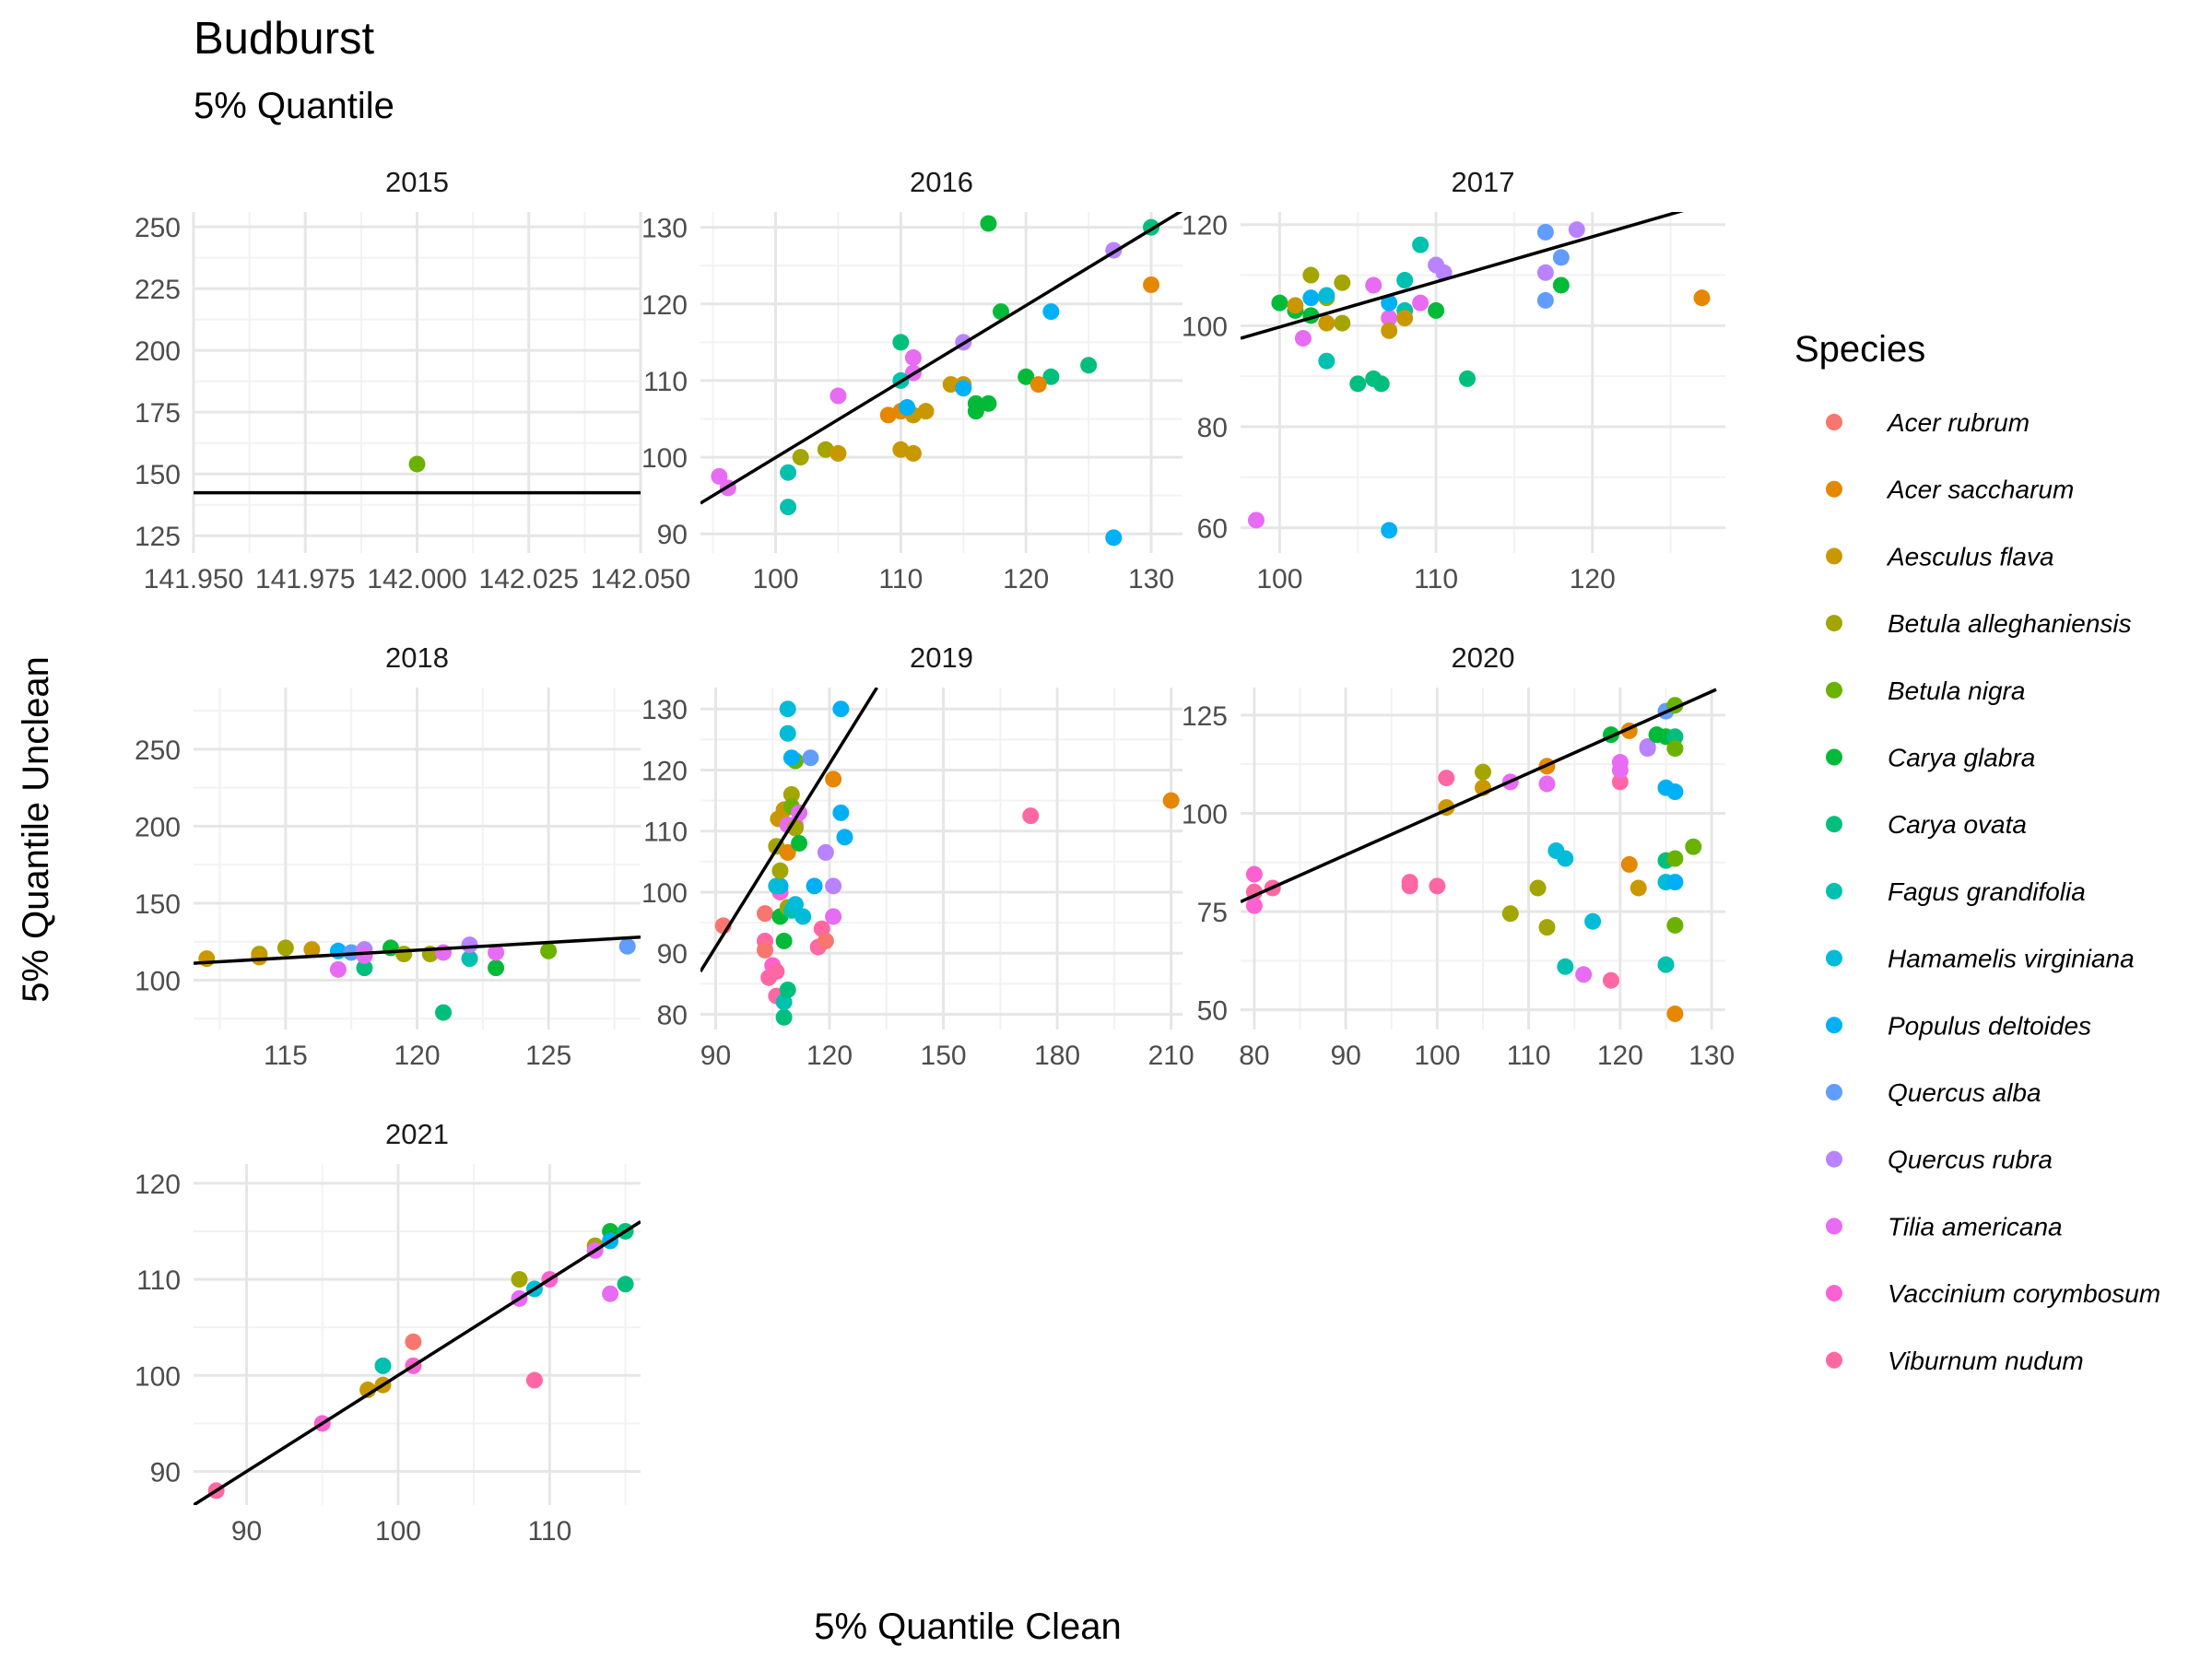 Image resolution: width=2212 pixels, height=1659 pixels. I want to click on legend-label: Tilia americana, so click(1975, 1226).